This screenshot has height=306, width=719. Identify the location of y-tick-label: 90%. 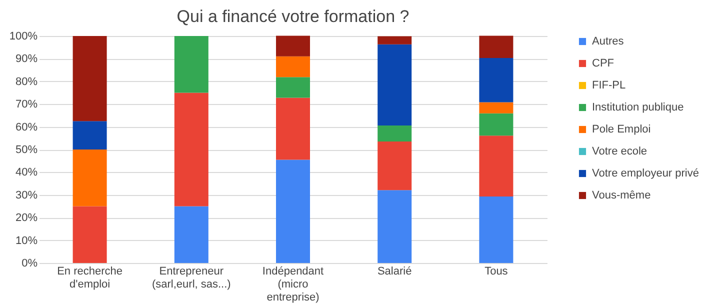
(26, 59).